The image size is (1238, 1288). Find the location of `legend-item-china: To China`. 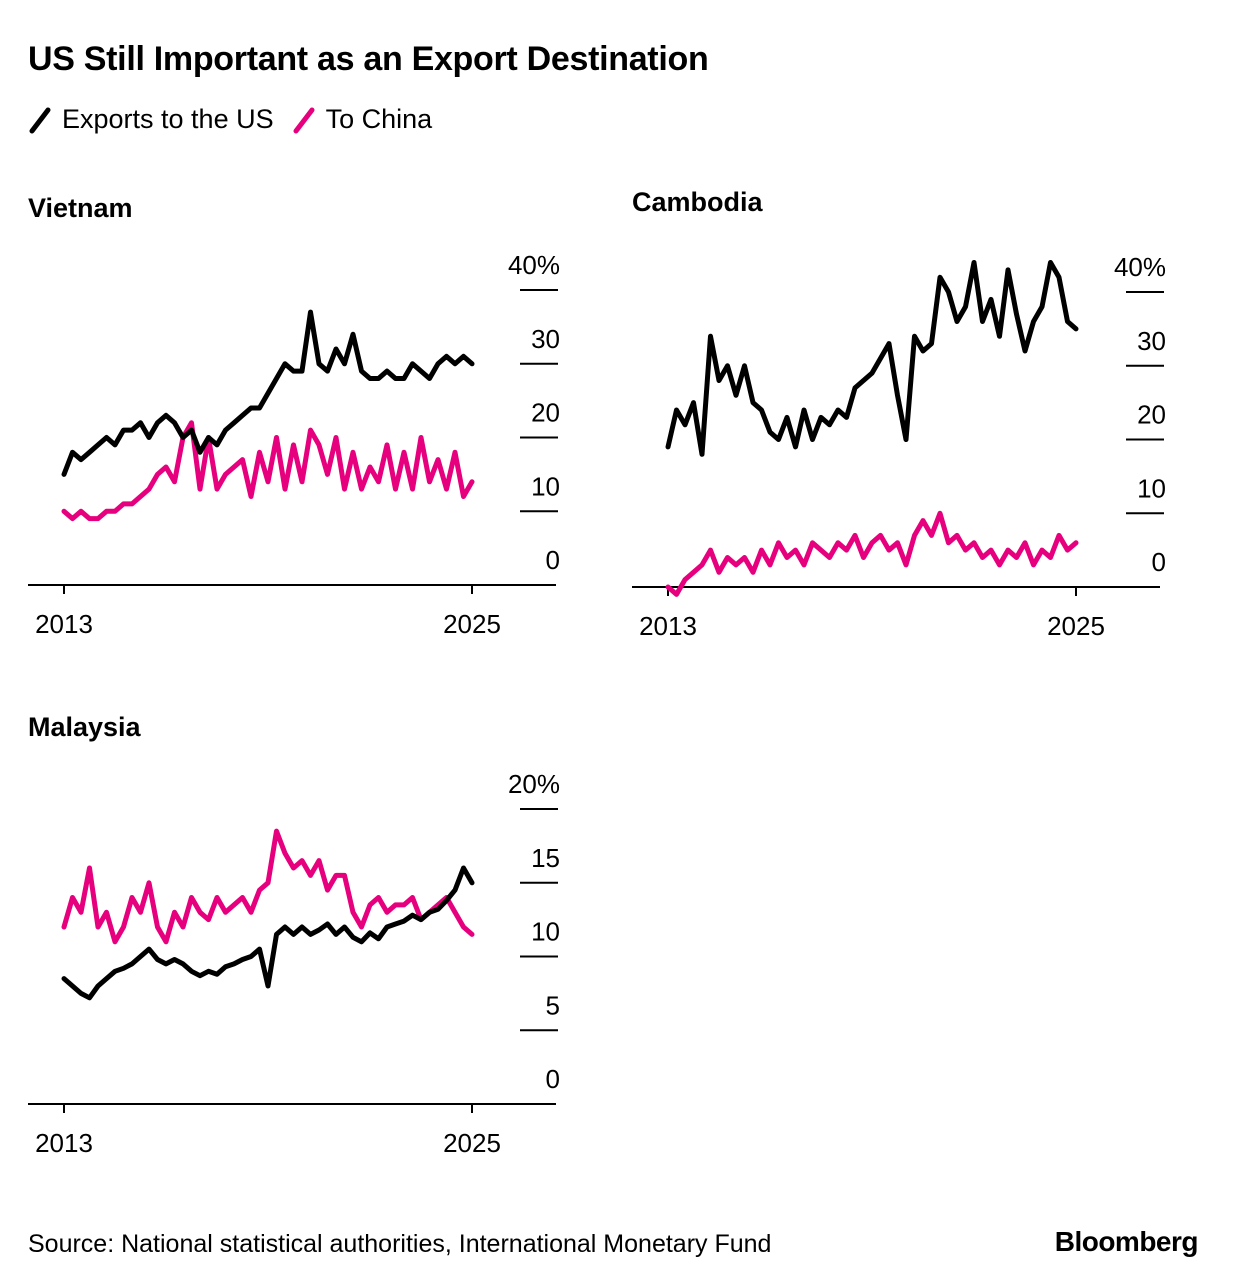

legend-item-china: To China is located at coordinates (362, 119).